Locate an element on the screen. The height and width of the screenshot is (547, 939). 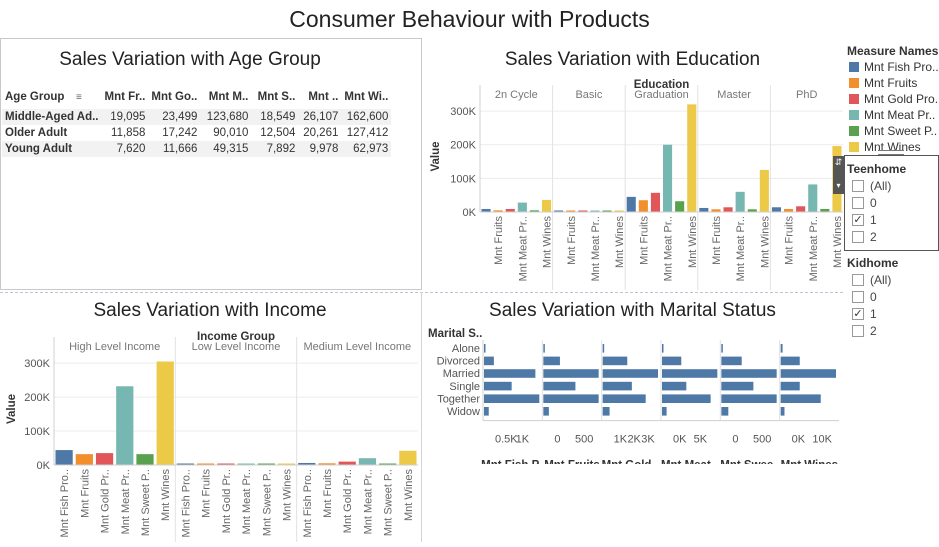
x-tick-label: Mnt Fish Pro.. is located at coordinates (186, 503).